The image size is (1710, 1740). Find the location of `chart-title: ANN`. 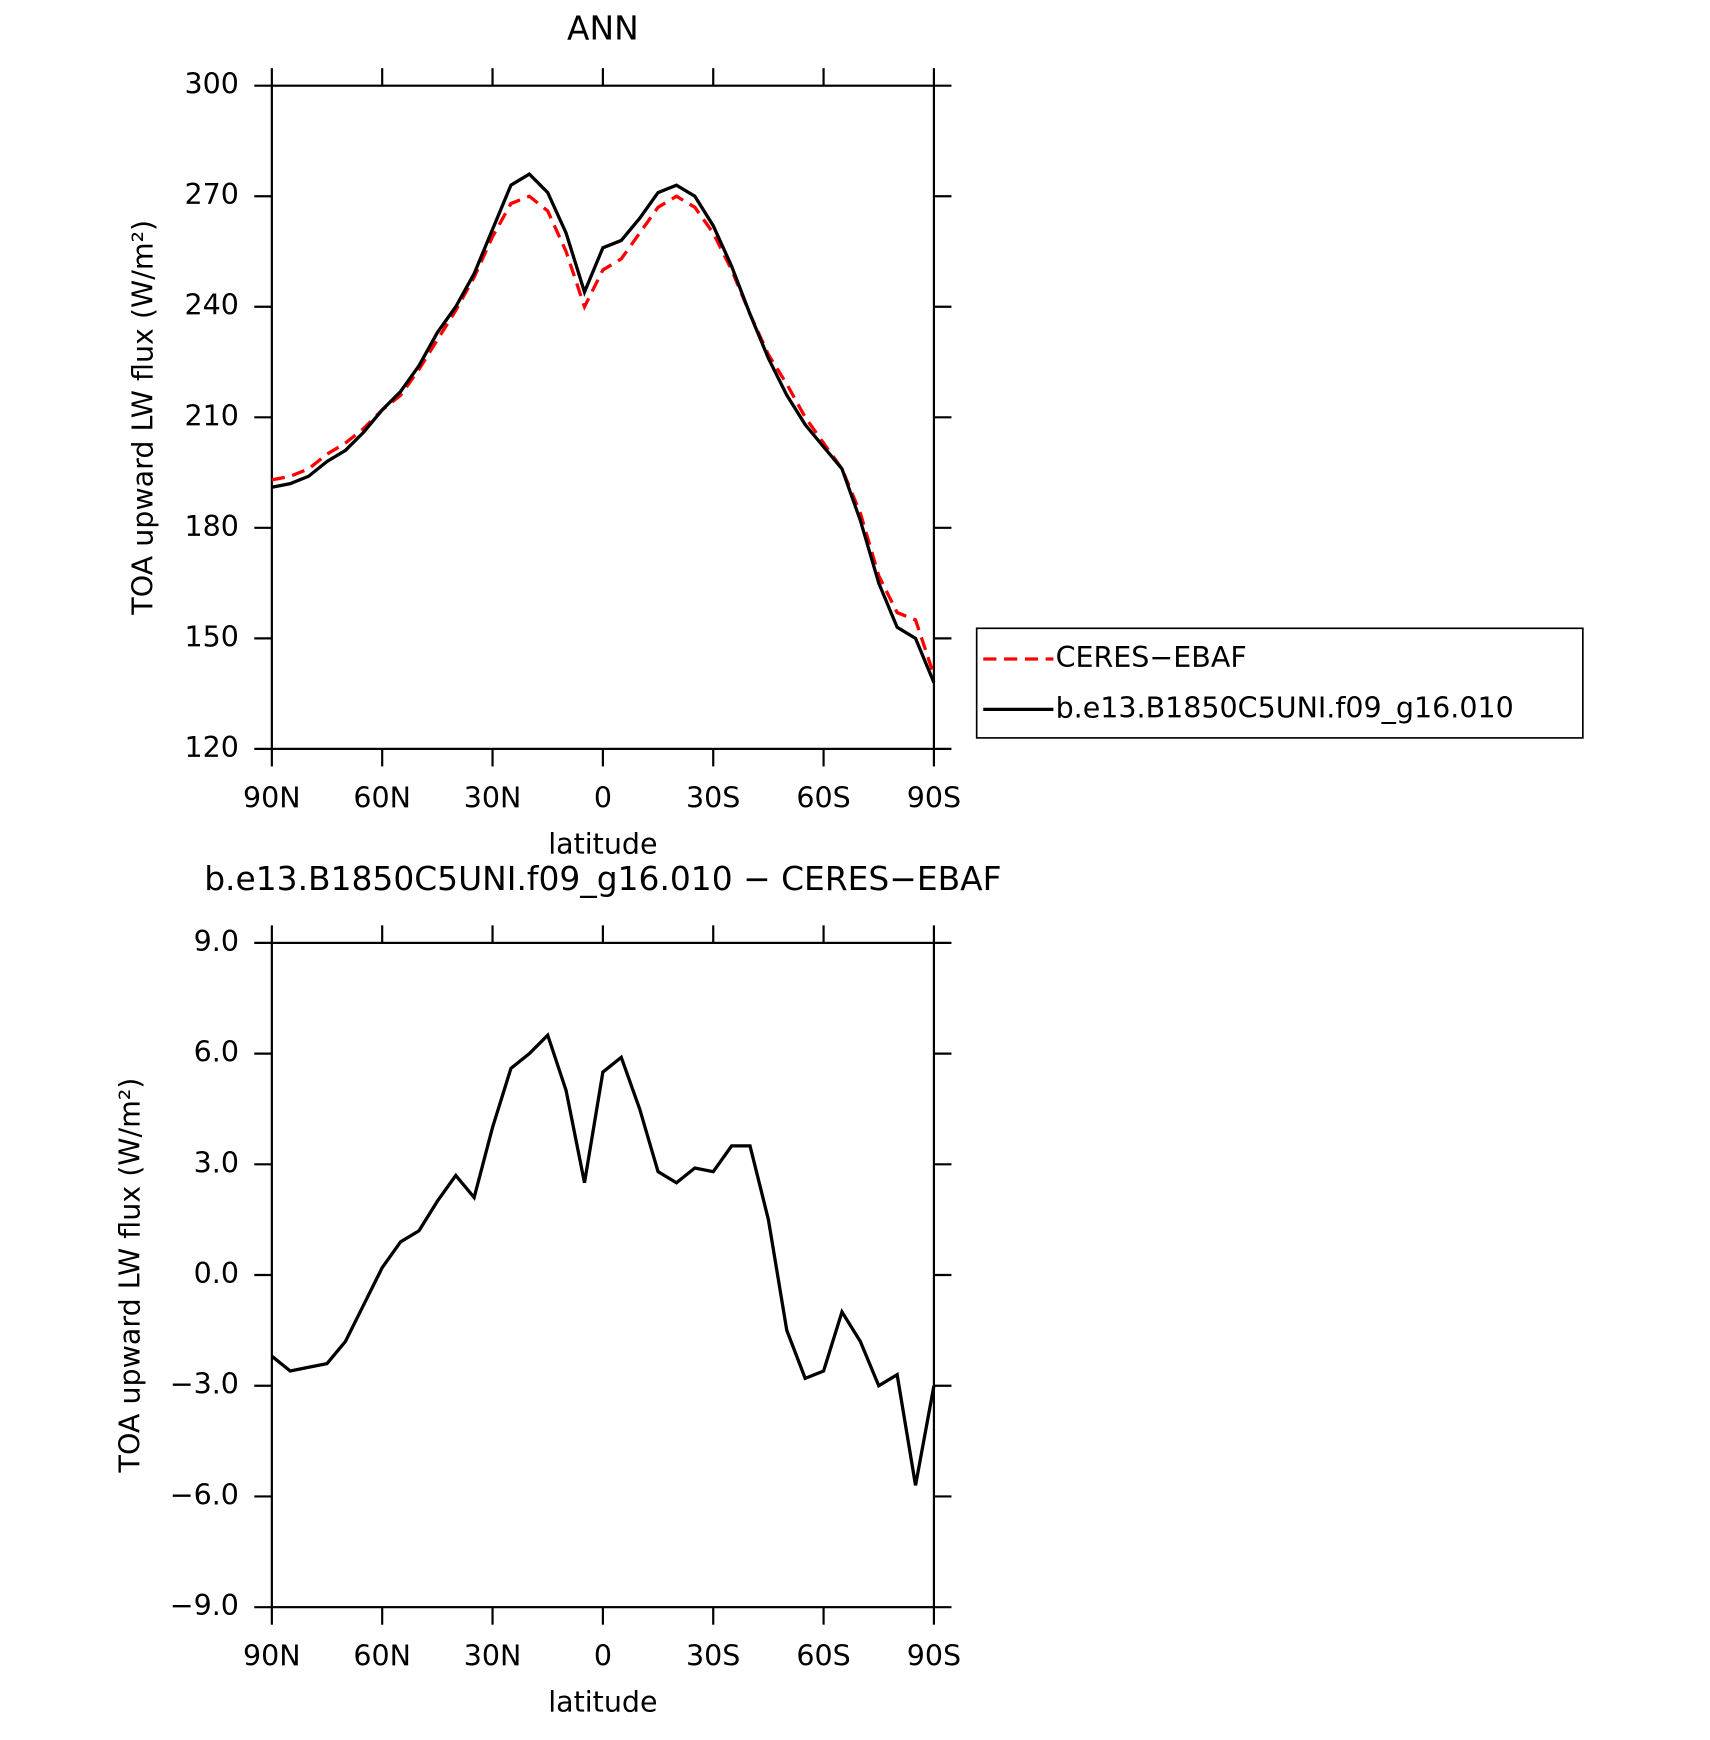

chart-title: ANN is located at coordinates (603, 27).